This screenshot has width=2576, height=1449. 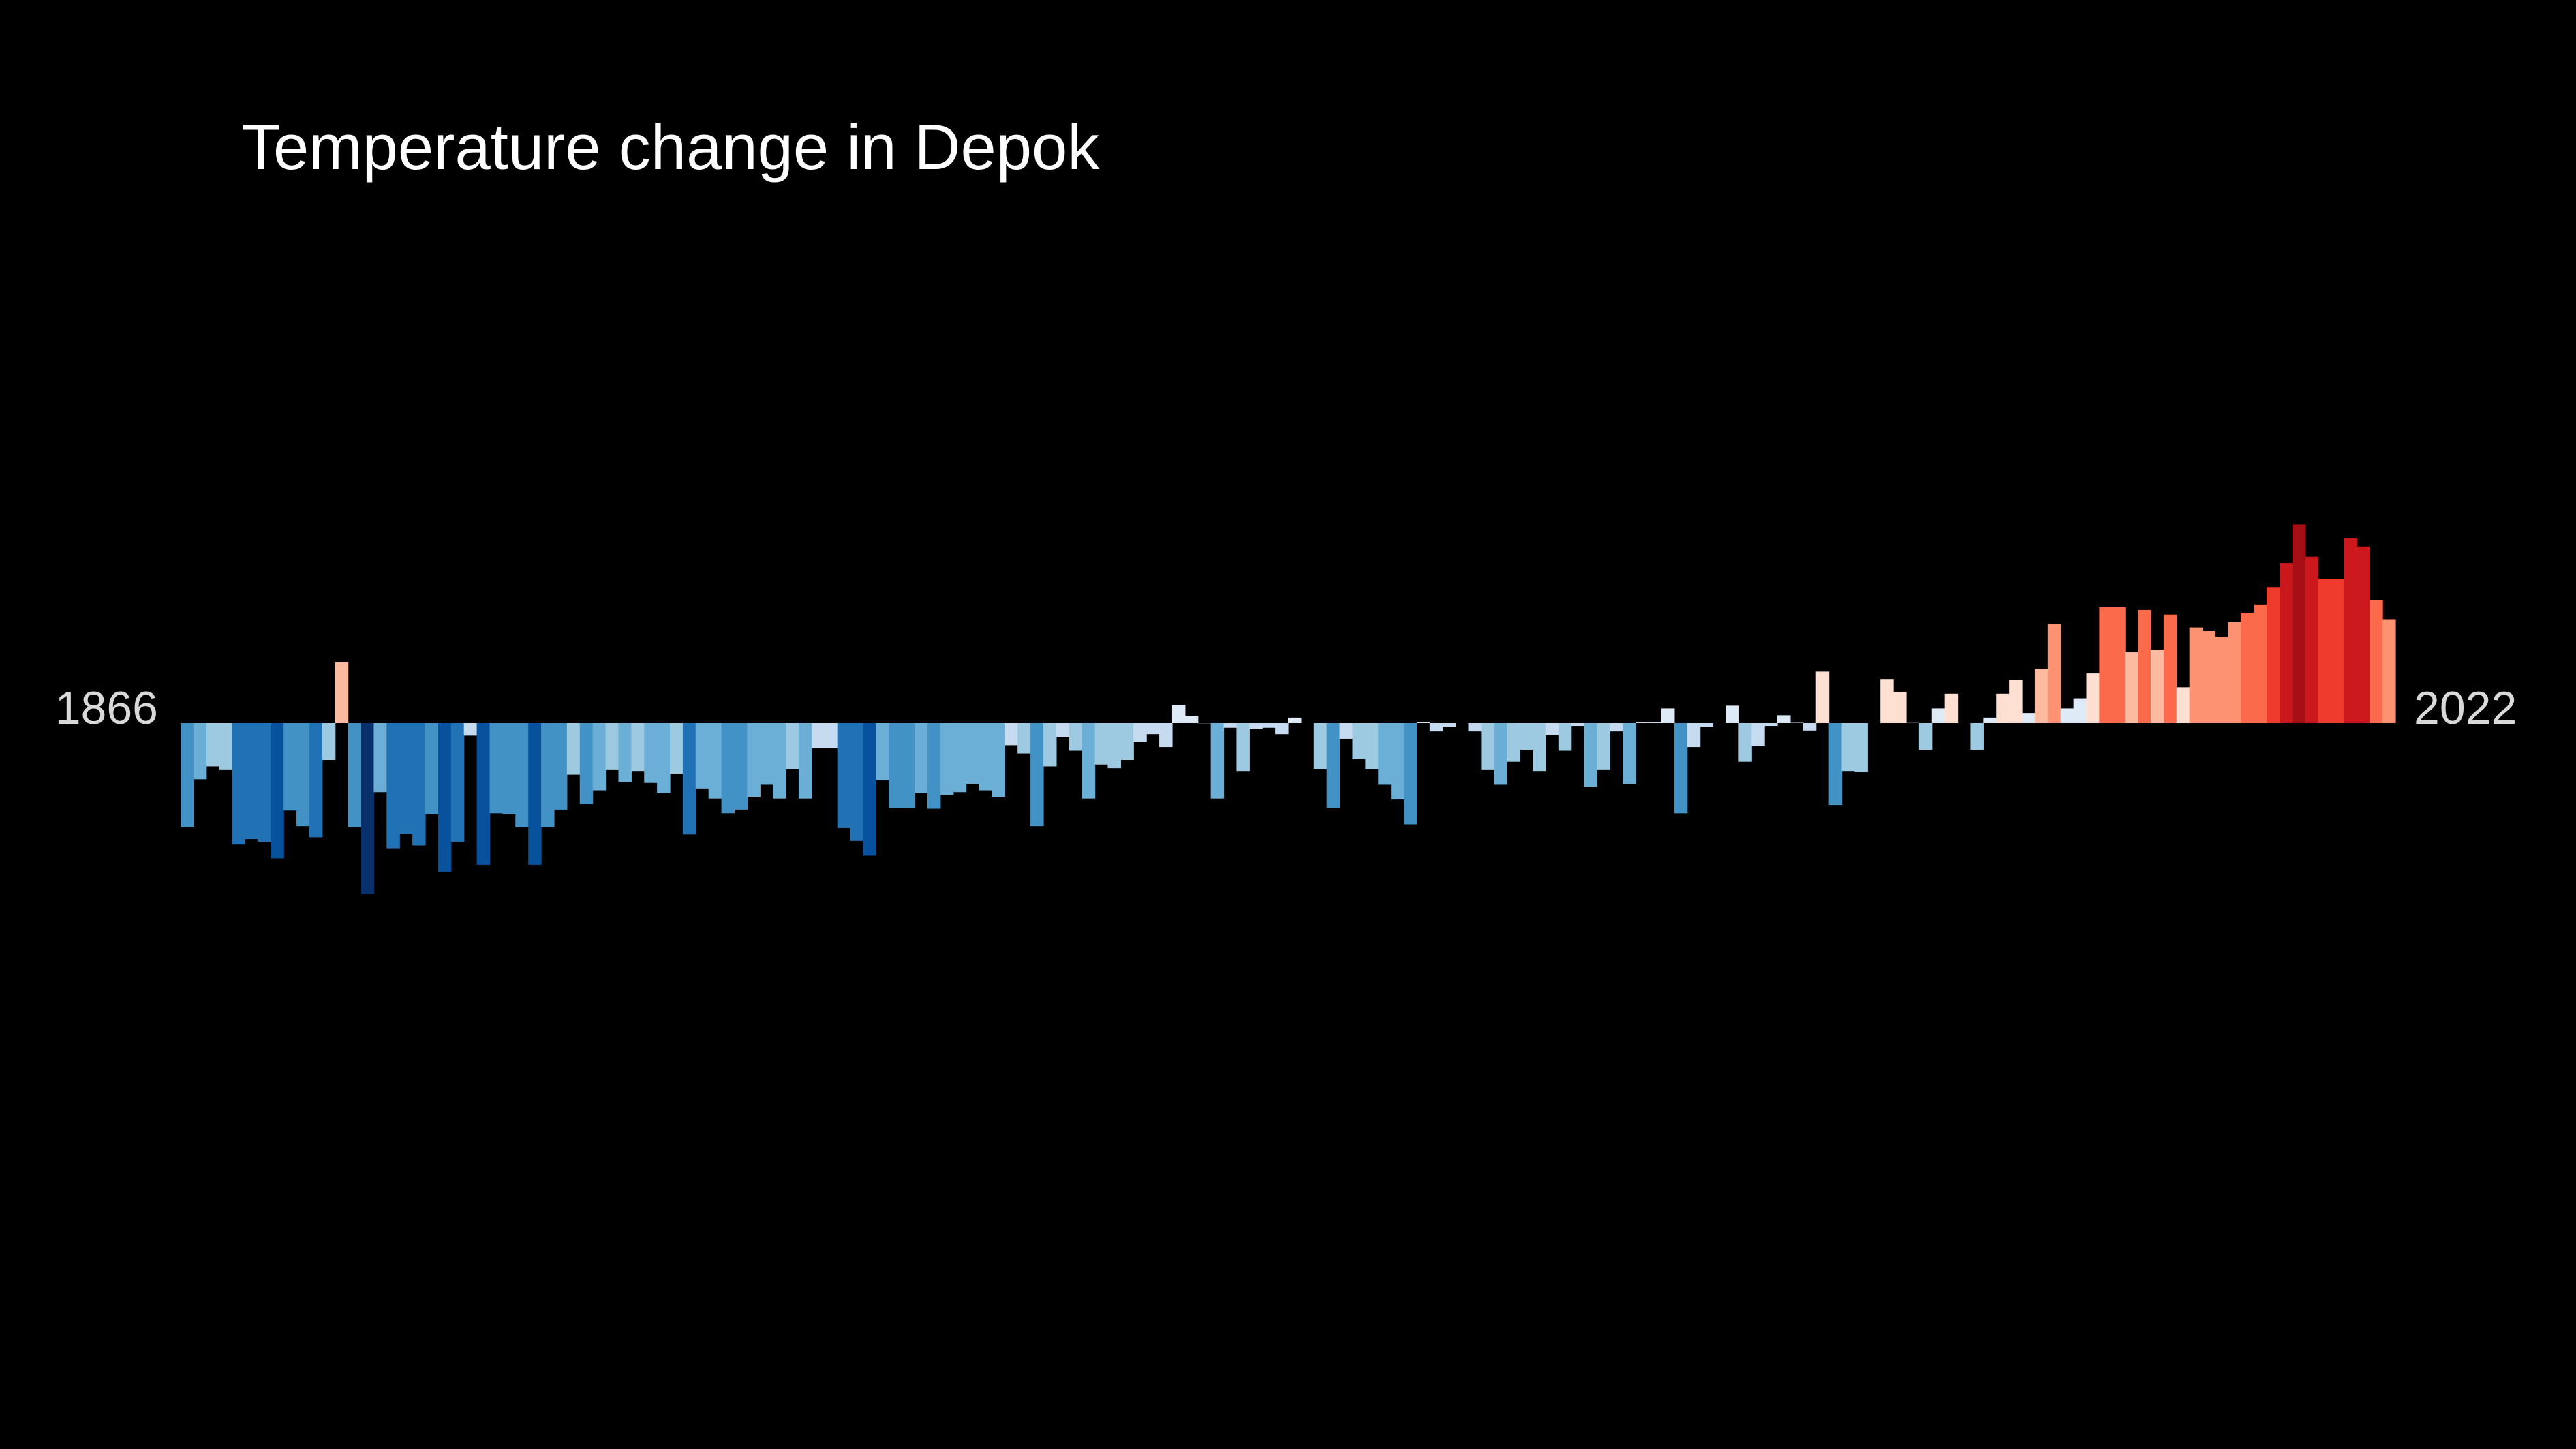 What do you see at coordinates (882, 752) in the screenshot?
I see `bar-1920` at bounding box center [882, 752].